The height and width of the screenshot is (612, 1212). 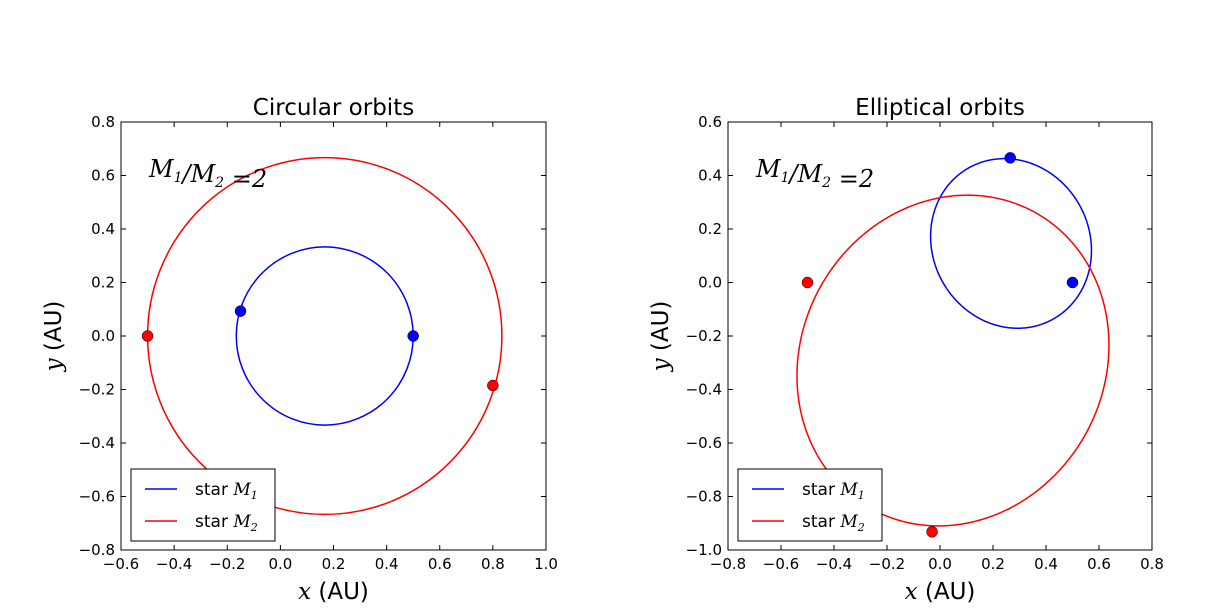 What do you see at coordinates (97, 497) in the screenshot?
I see `circular-y-tick-label: −0.6` at bounding box center [97, 497].